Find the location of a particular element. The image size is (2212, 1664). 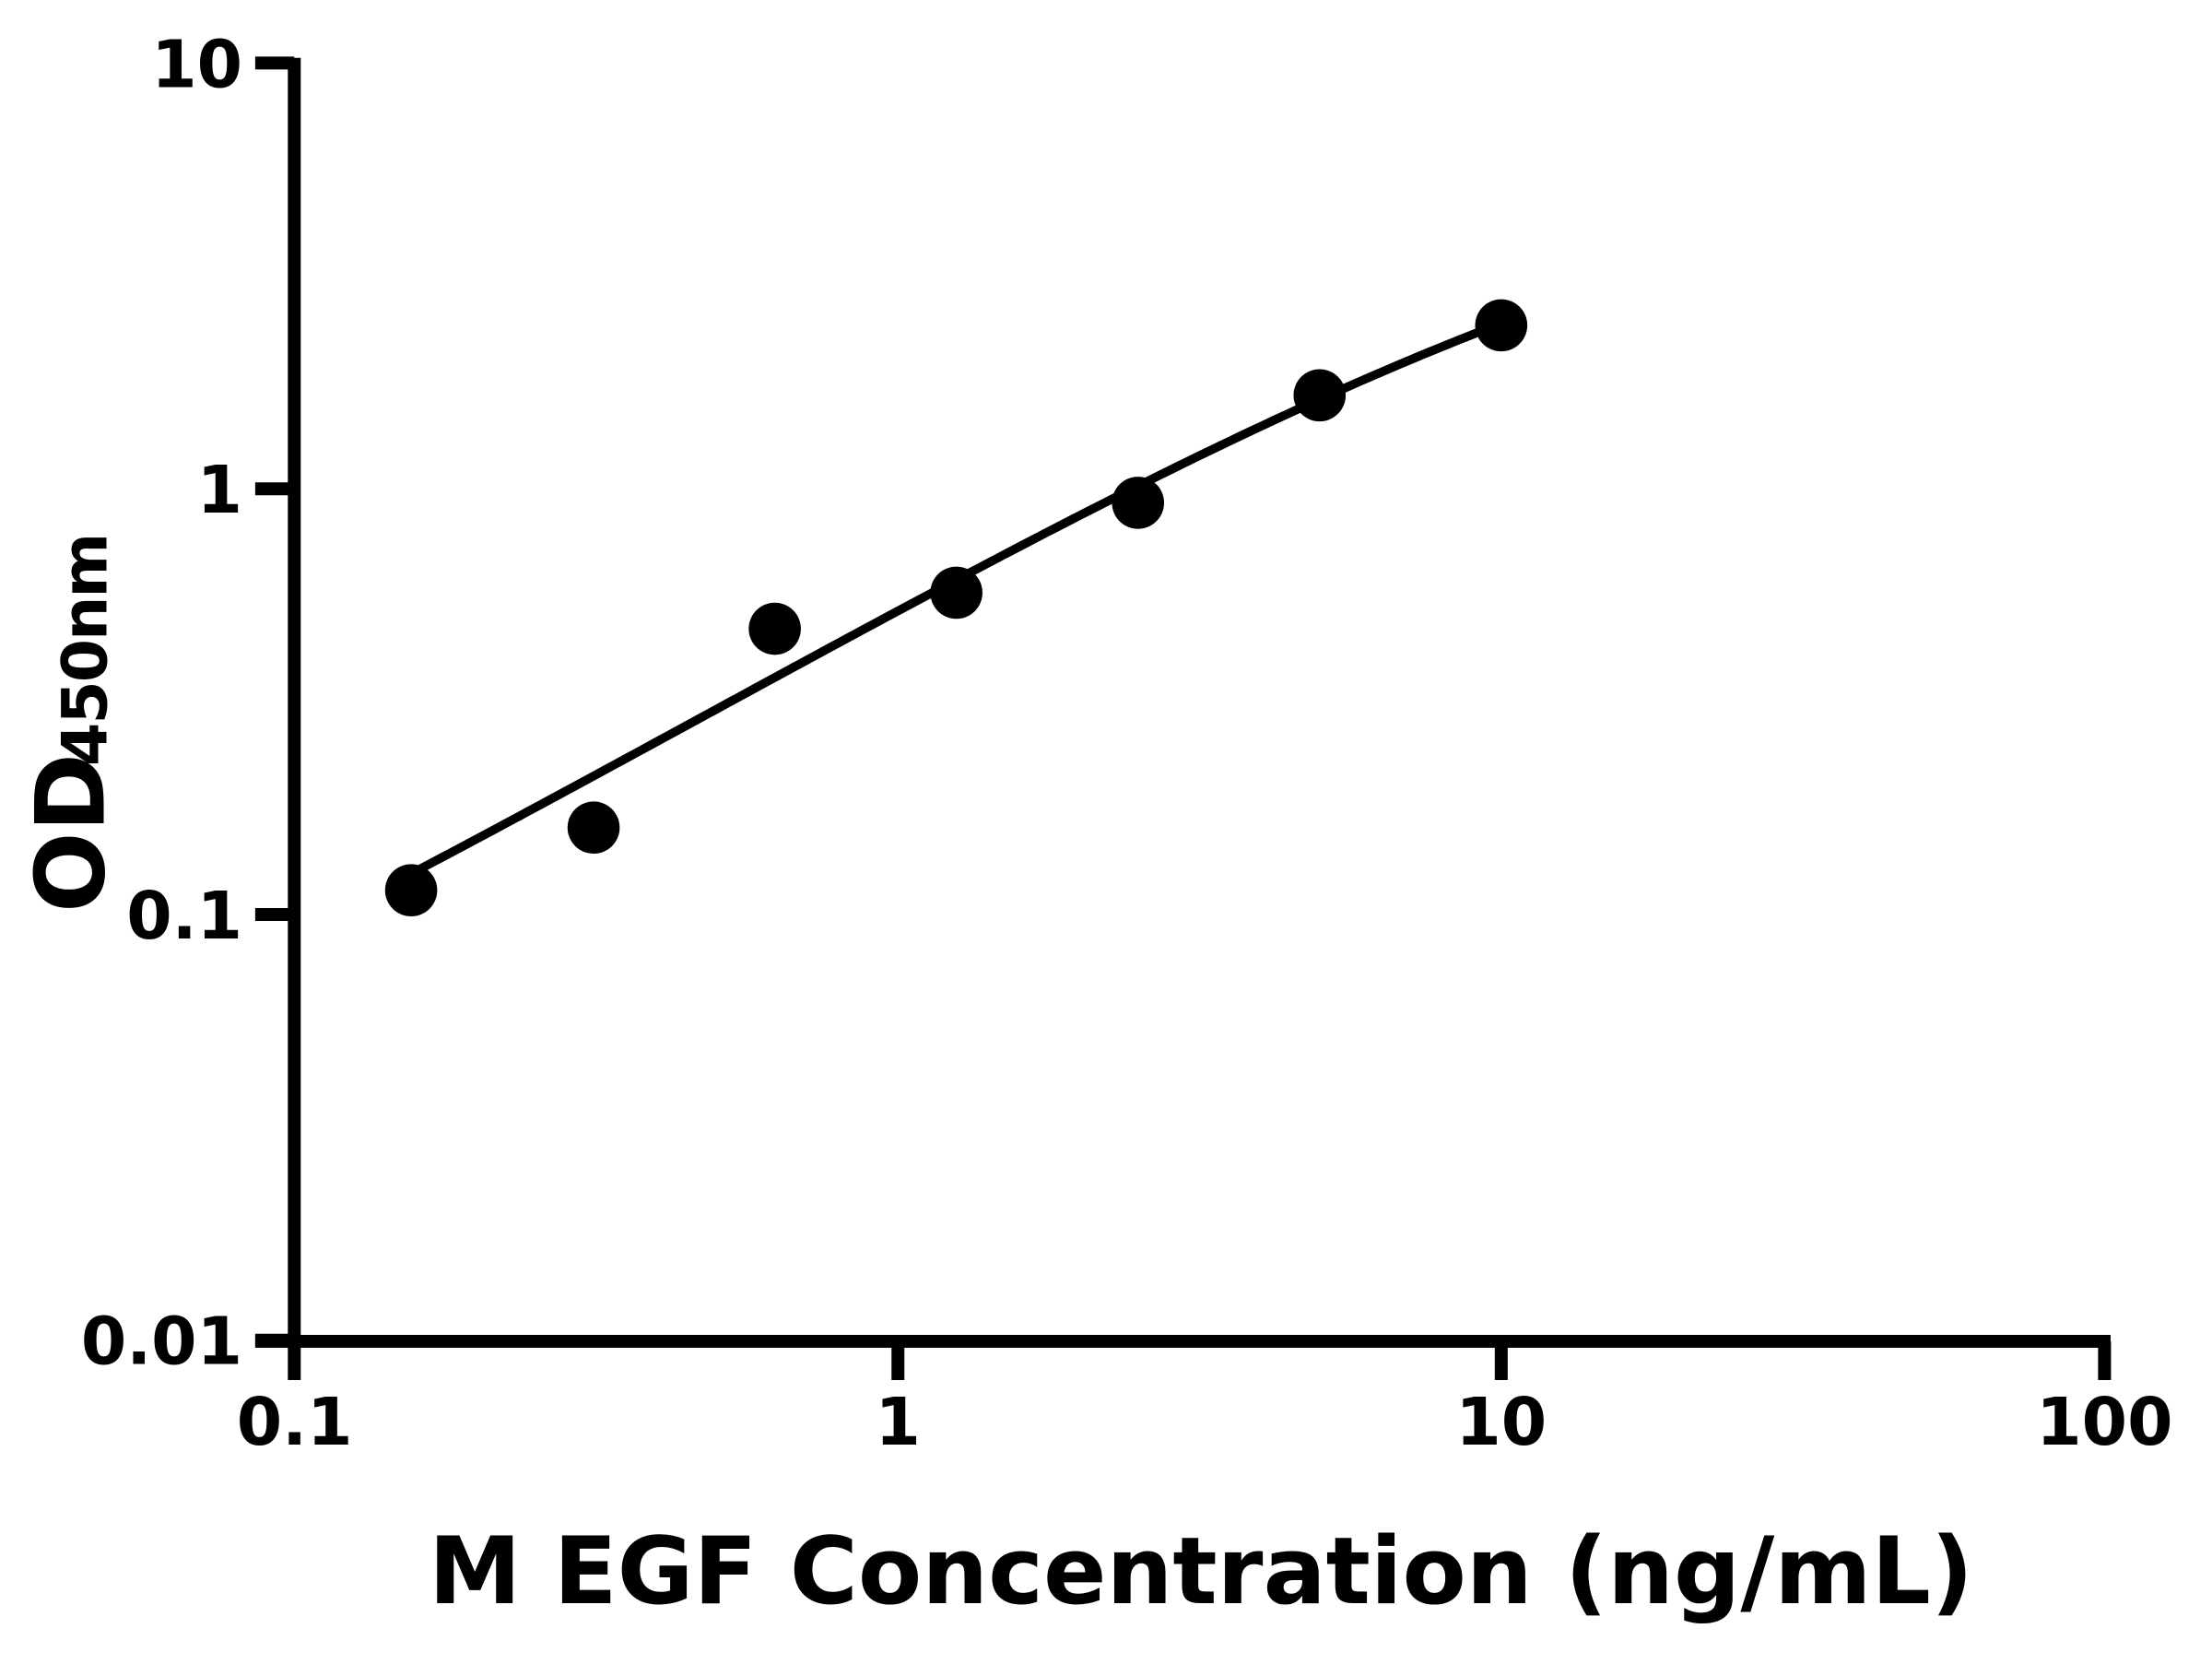

x-axis-title: M EGF Concentration (ng/mL) is located at coordinates (1201, 1570).